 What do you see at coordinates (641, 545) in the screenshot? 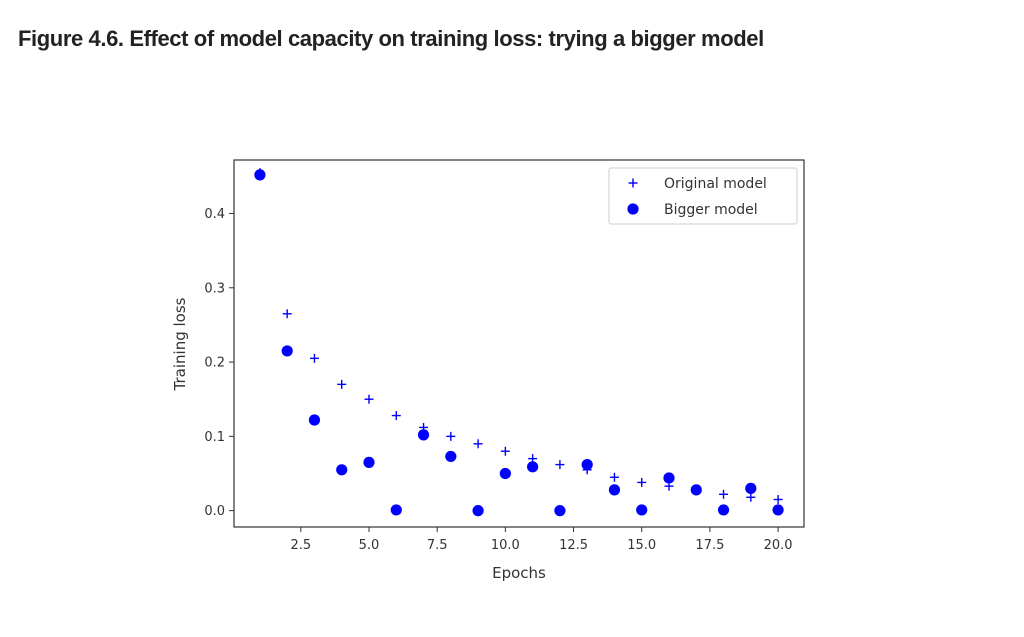
I see `x-tick-label: 15.0` at bounding box center [641, 545].